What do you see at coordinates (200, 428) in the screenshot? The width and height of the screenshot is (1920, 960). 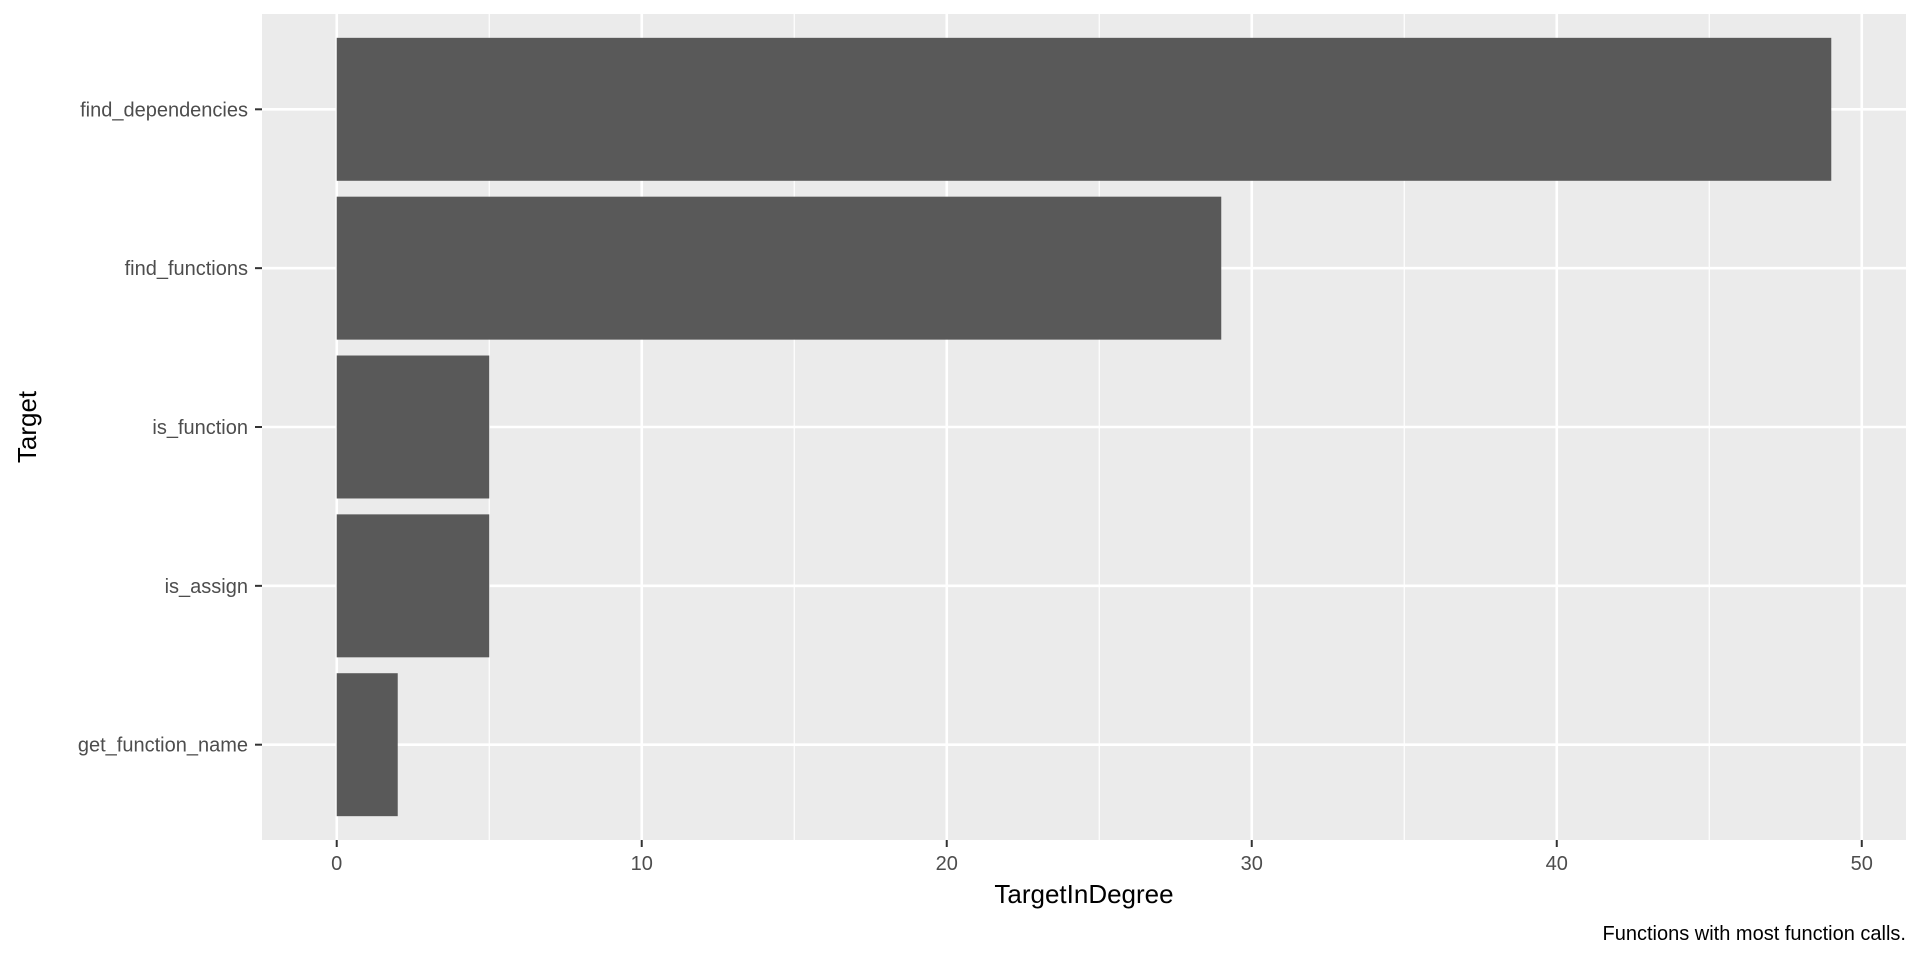 I see `y-tick-label: is_function` at bounding box center [200, 428].